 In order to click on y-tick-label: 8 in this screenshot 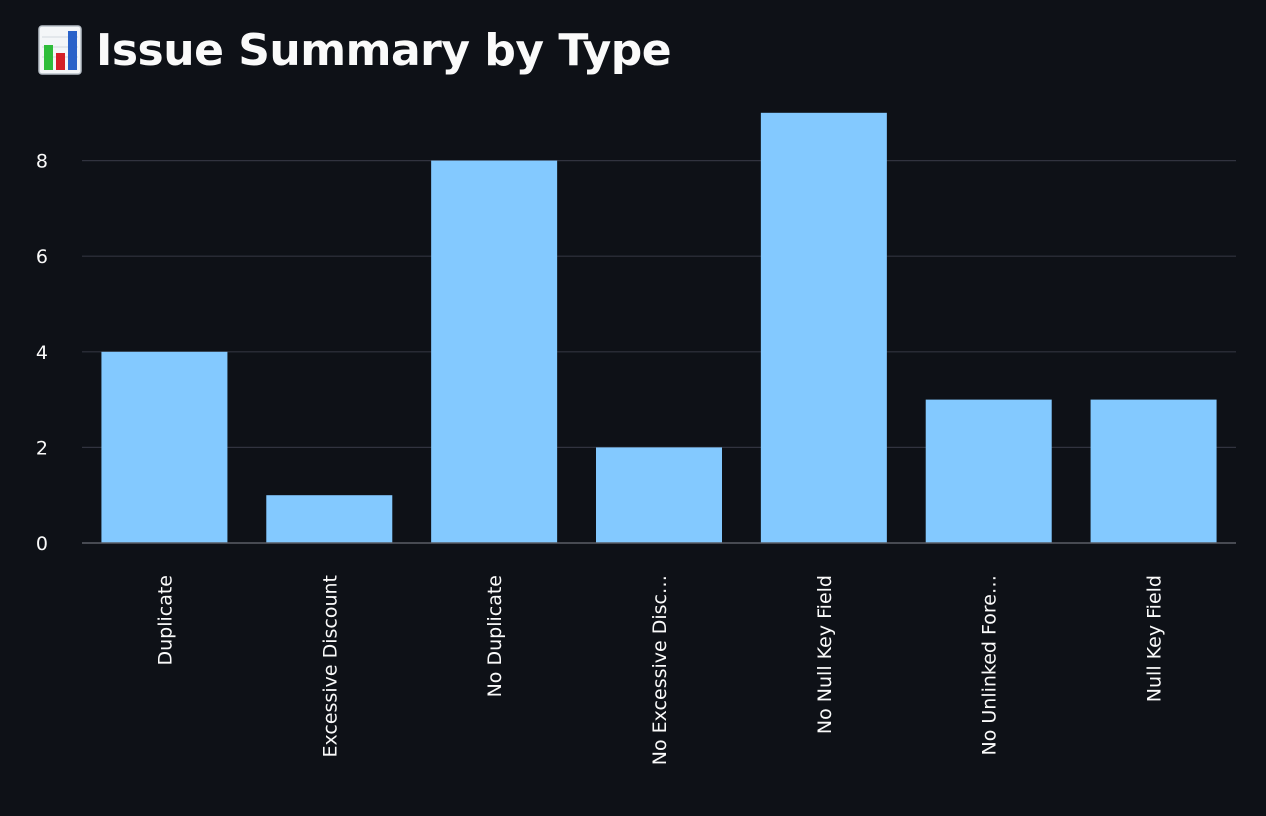, I will do `click(42, 162)`.